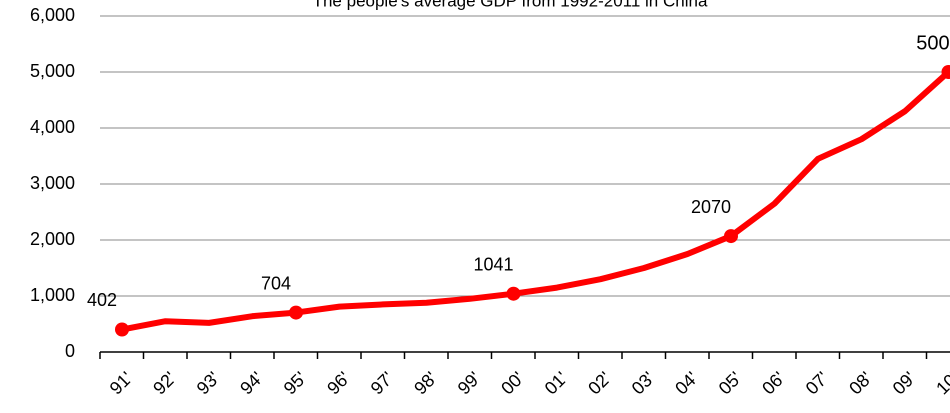 The image size is (950, 413). Describe the element at coordinates (251, 383) in the screenshot. I see `x-tick-label: 94'` at that location.